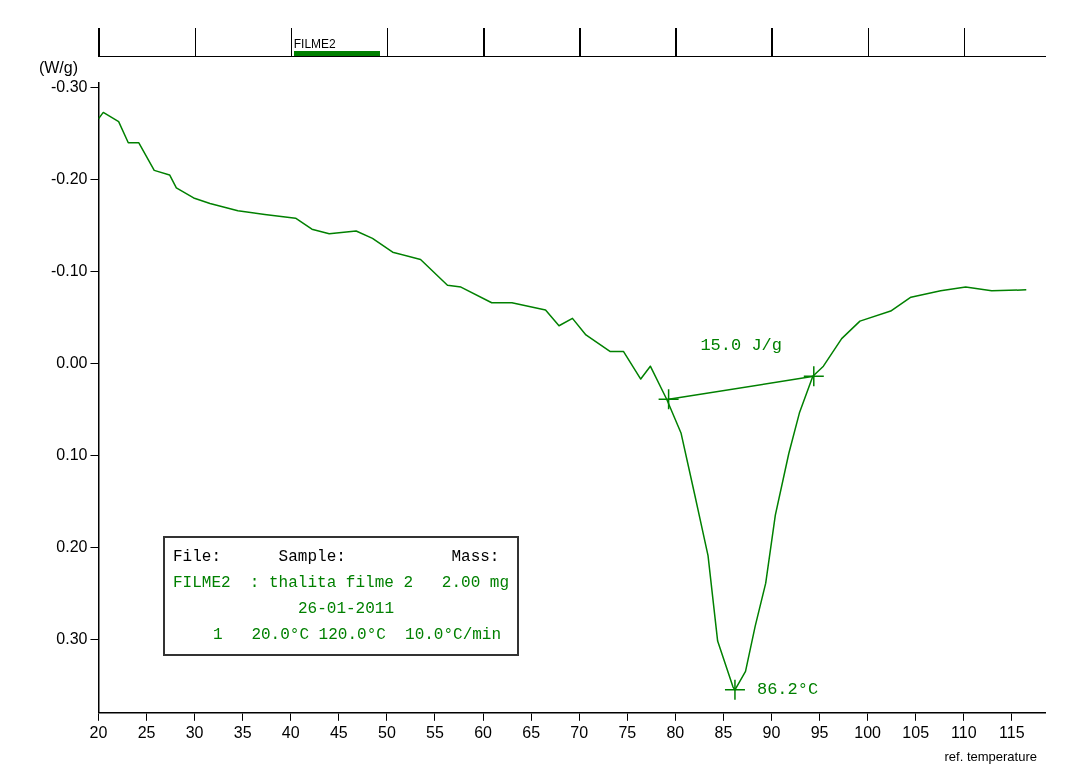 The height and width of the screenshot is (774, 1065). I want to click on annotation: 15.0 J/g, so click(741, 346).